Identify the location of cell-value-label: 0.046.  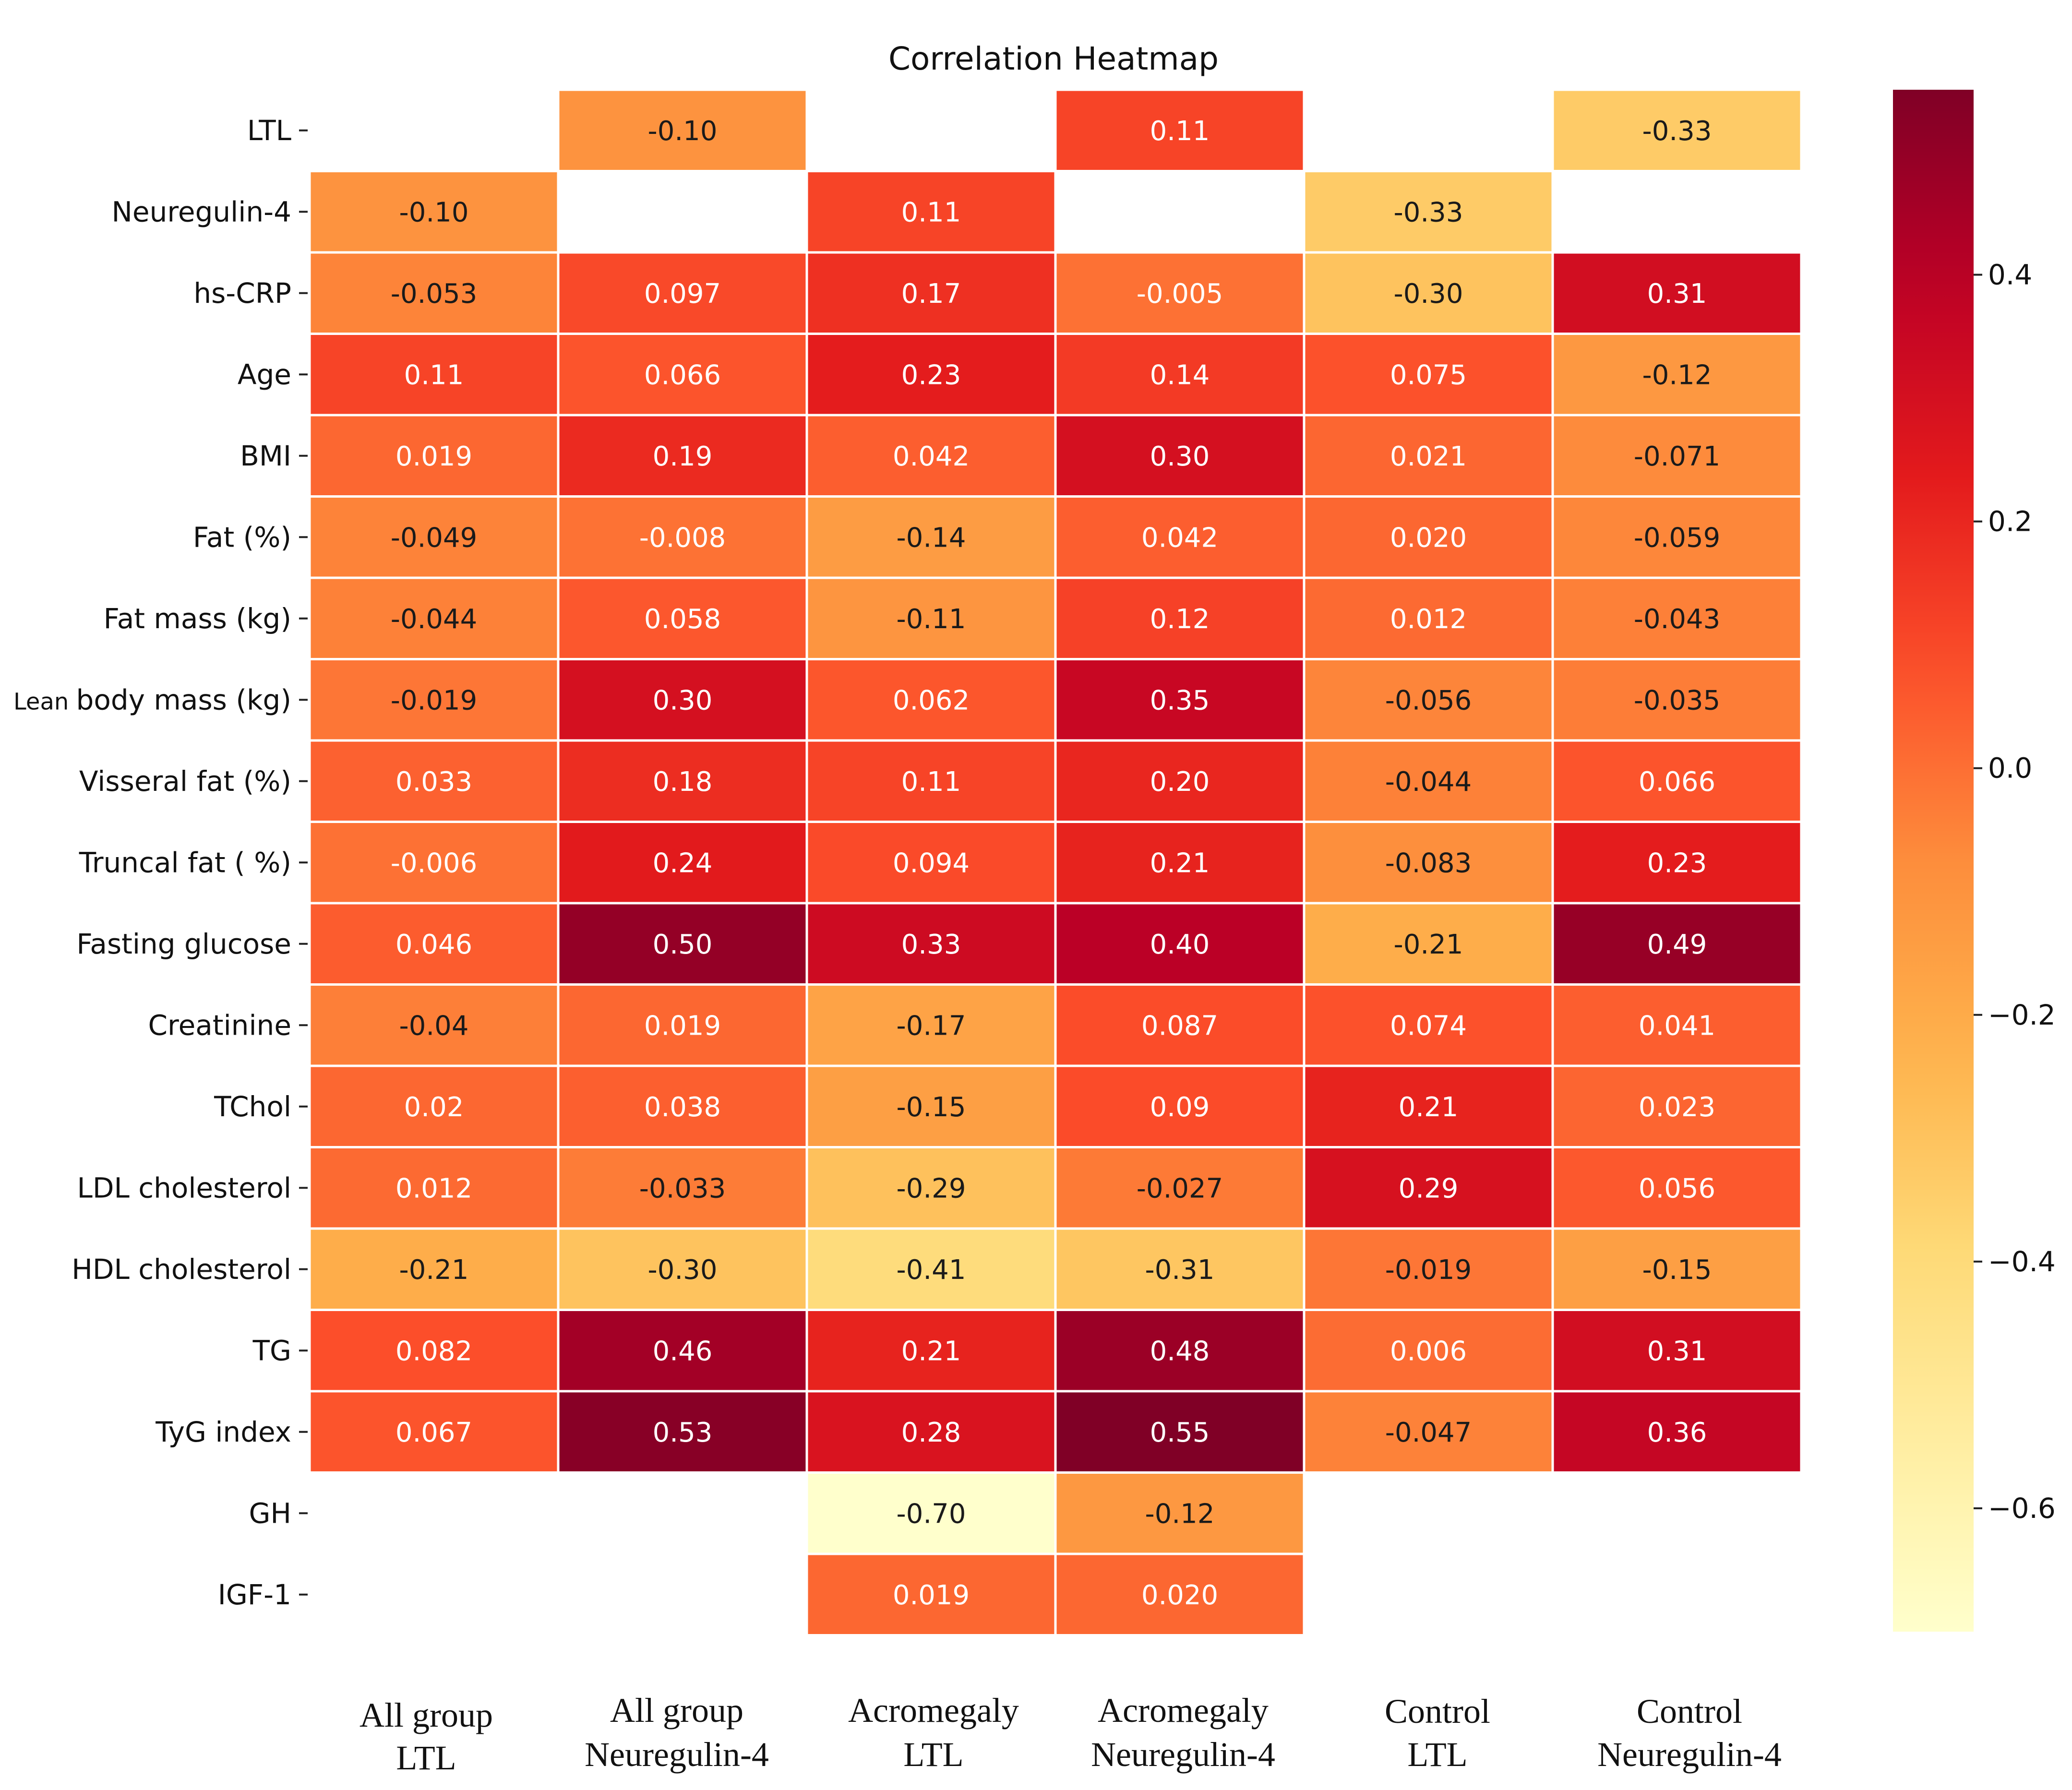
(433, 944).